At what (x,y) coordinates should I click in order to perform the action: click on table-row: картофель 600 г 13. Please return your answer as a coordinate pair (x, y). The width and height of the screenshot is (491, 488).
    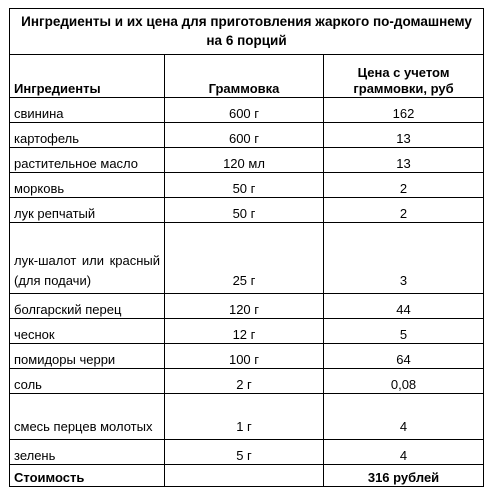
    Looking at the image, I should click on (247, 135).